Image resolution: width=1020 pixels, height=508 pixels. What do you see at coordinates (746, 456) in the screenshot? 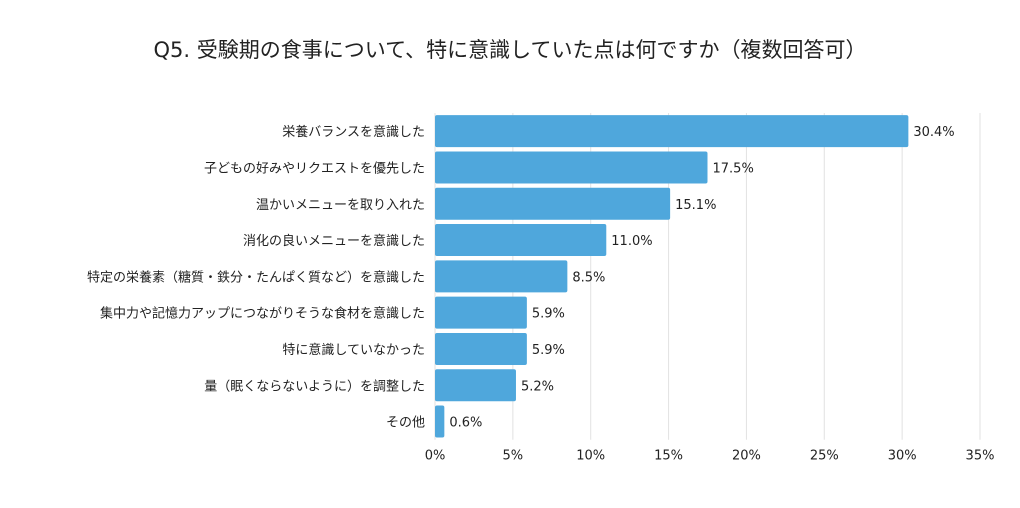
I see `x-tick-label: 20%` at bounding box center [746, 456].